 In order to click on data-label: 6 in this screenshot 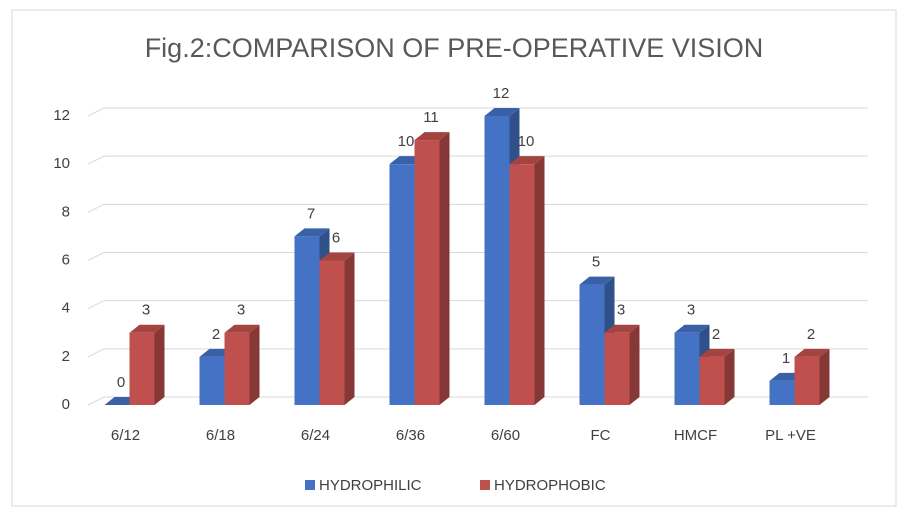, I will do `click(336, 237)`.